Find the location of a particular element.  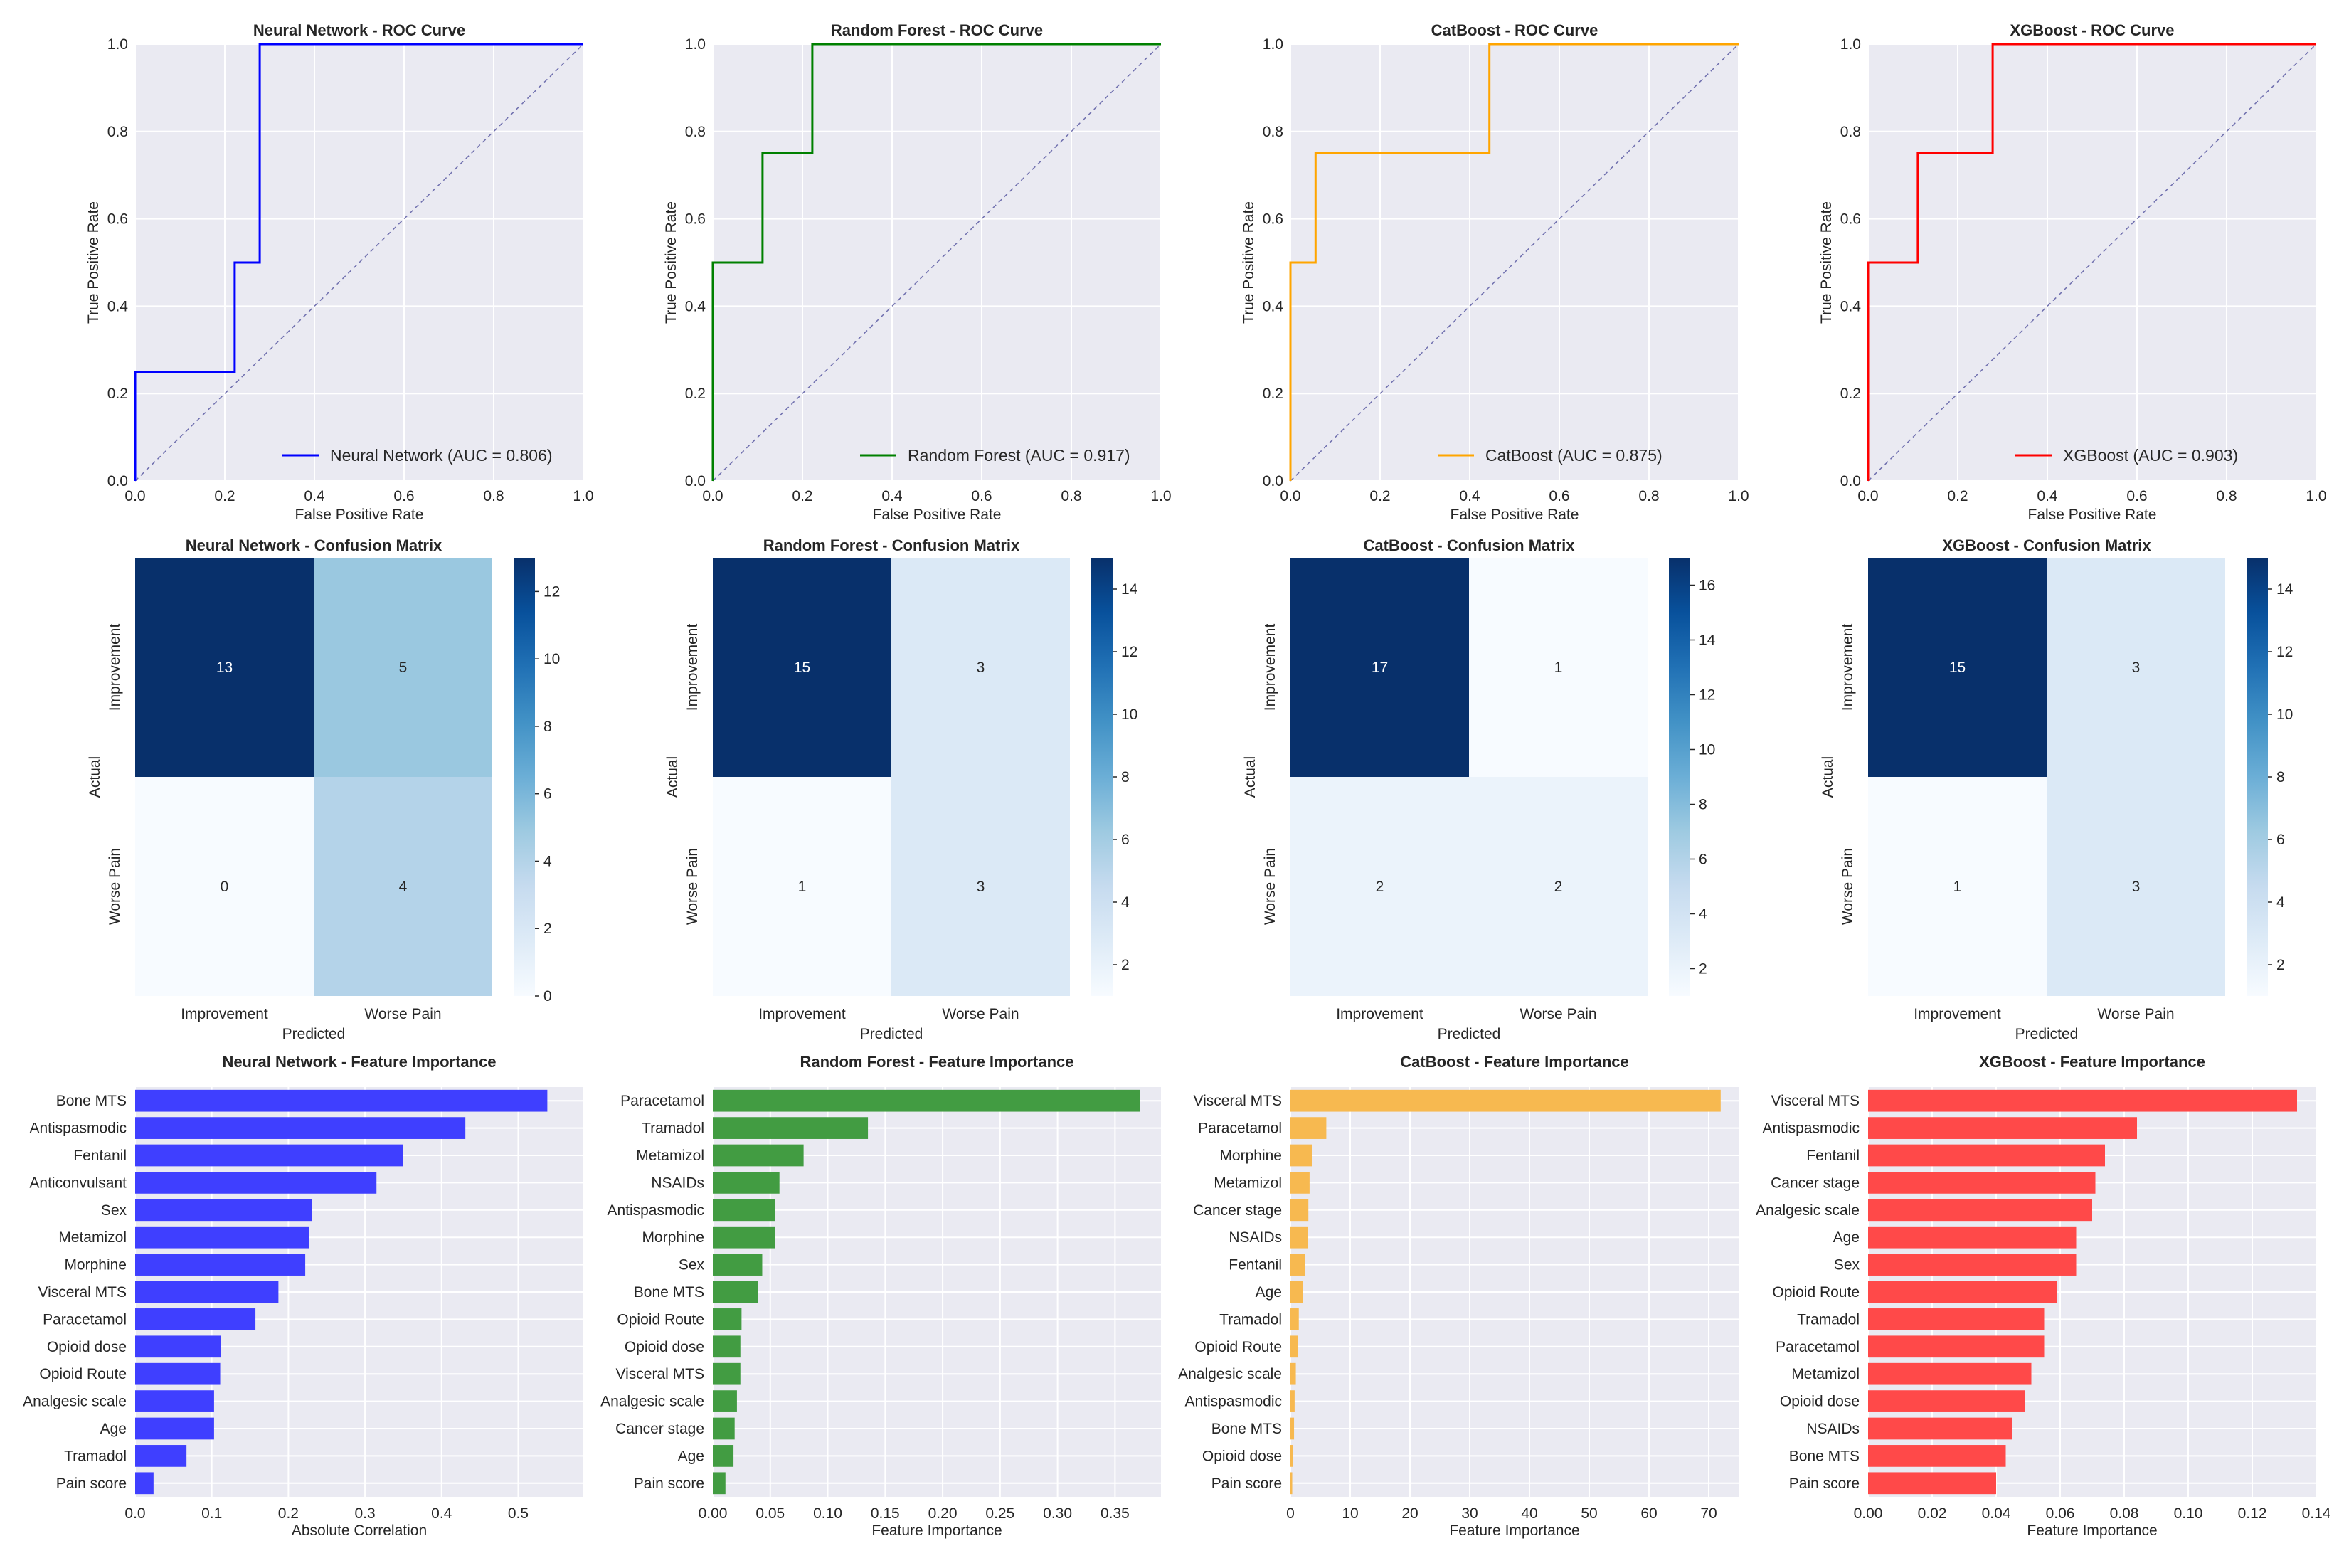

colorbar-tick-label: 0 is located at coordinates (547, 996).